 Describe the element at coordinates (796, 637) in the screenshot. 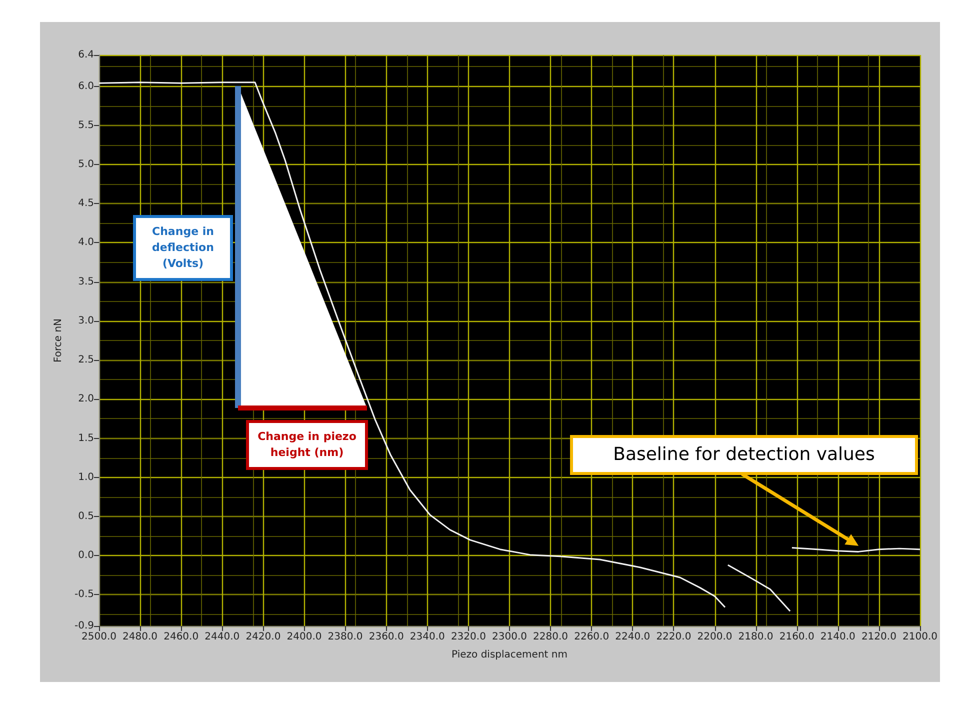

I see `x-tick-label: 2160.0` at that location.